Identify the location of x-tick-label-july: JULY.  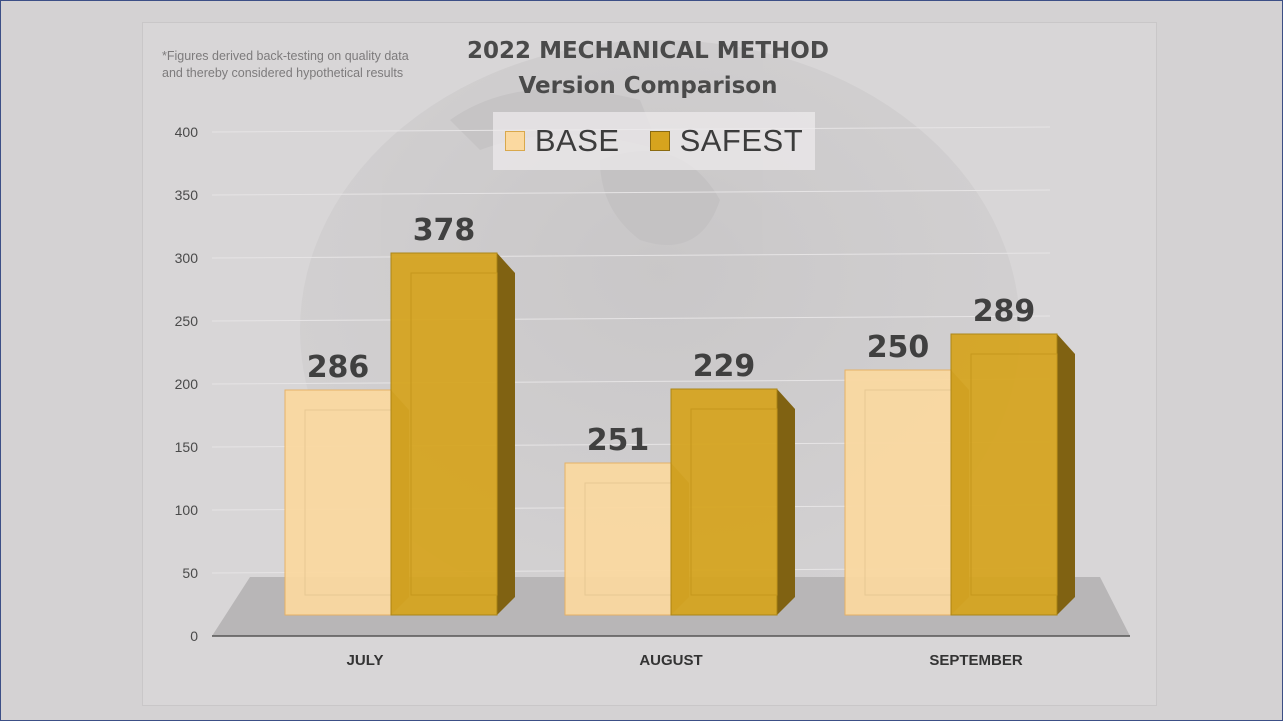
(365, 660).